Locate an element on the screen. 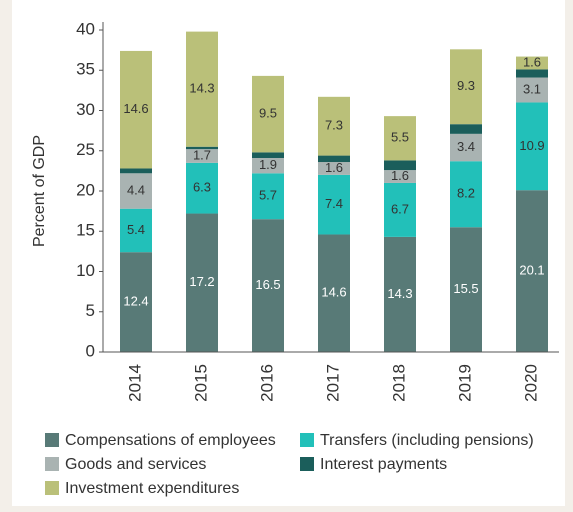 This screenshot has width=573, height=512. data-label: 7.4 is located at coordinates (334, 203).